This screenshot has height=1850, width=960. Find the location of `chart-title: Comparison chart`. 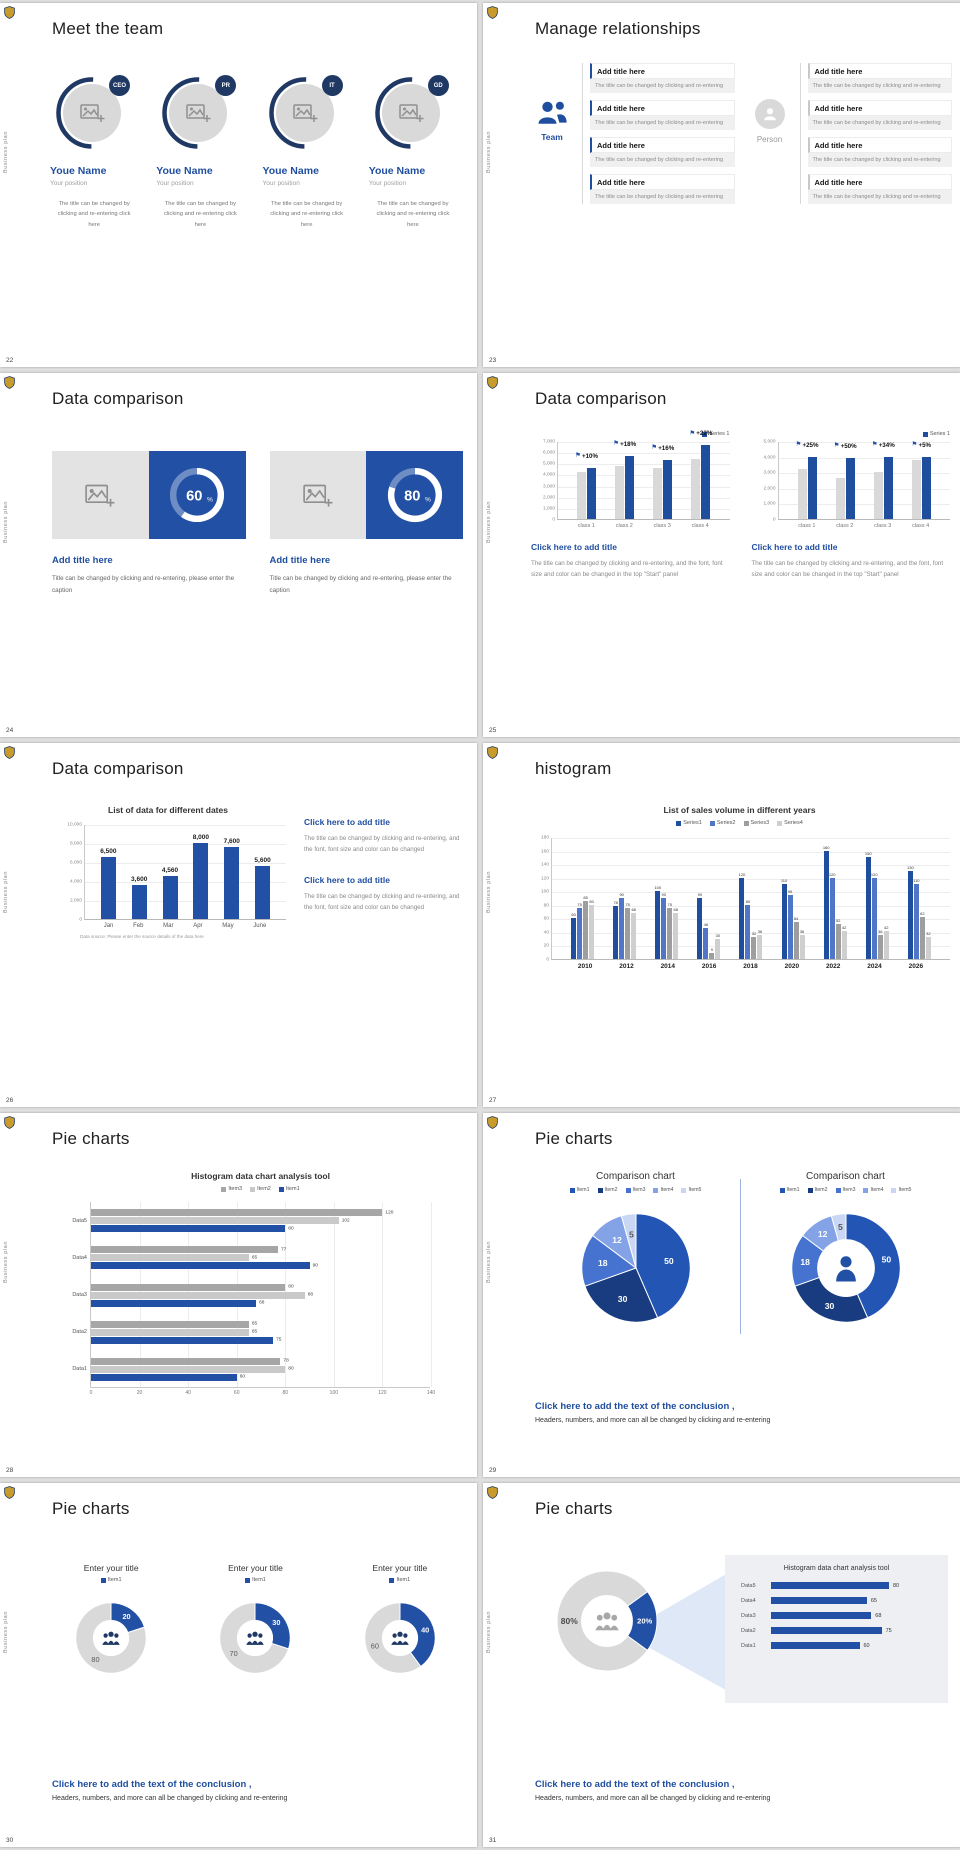

chart-title: Comparison chart is located at coordinates (845, 1176).